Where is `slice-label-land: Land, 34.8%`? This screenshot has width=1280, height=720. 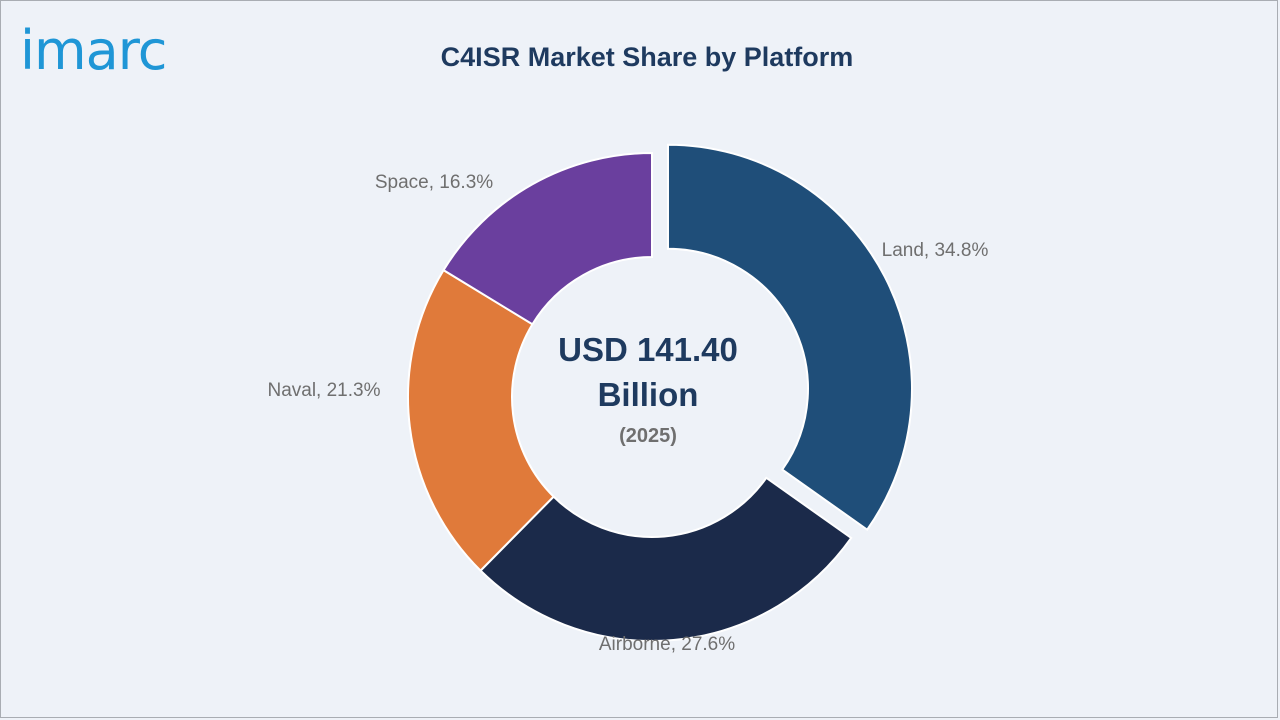
slice-label-land: Land, 34.8% is located at coordinates (935, 250).